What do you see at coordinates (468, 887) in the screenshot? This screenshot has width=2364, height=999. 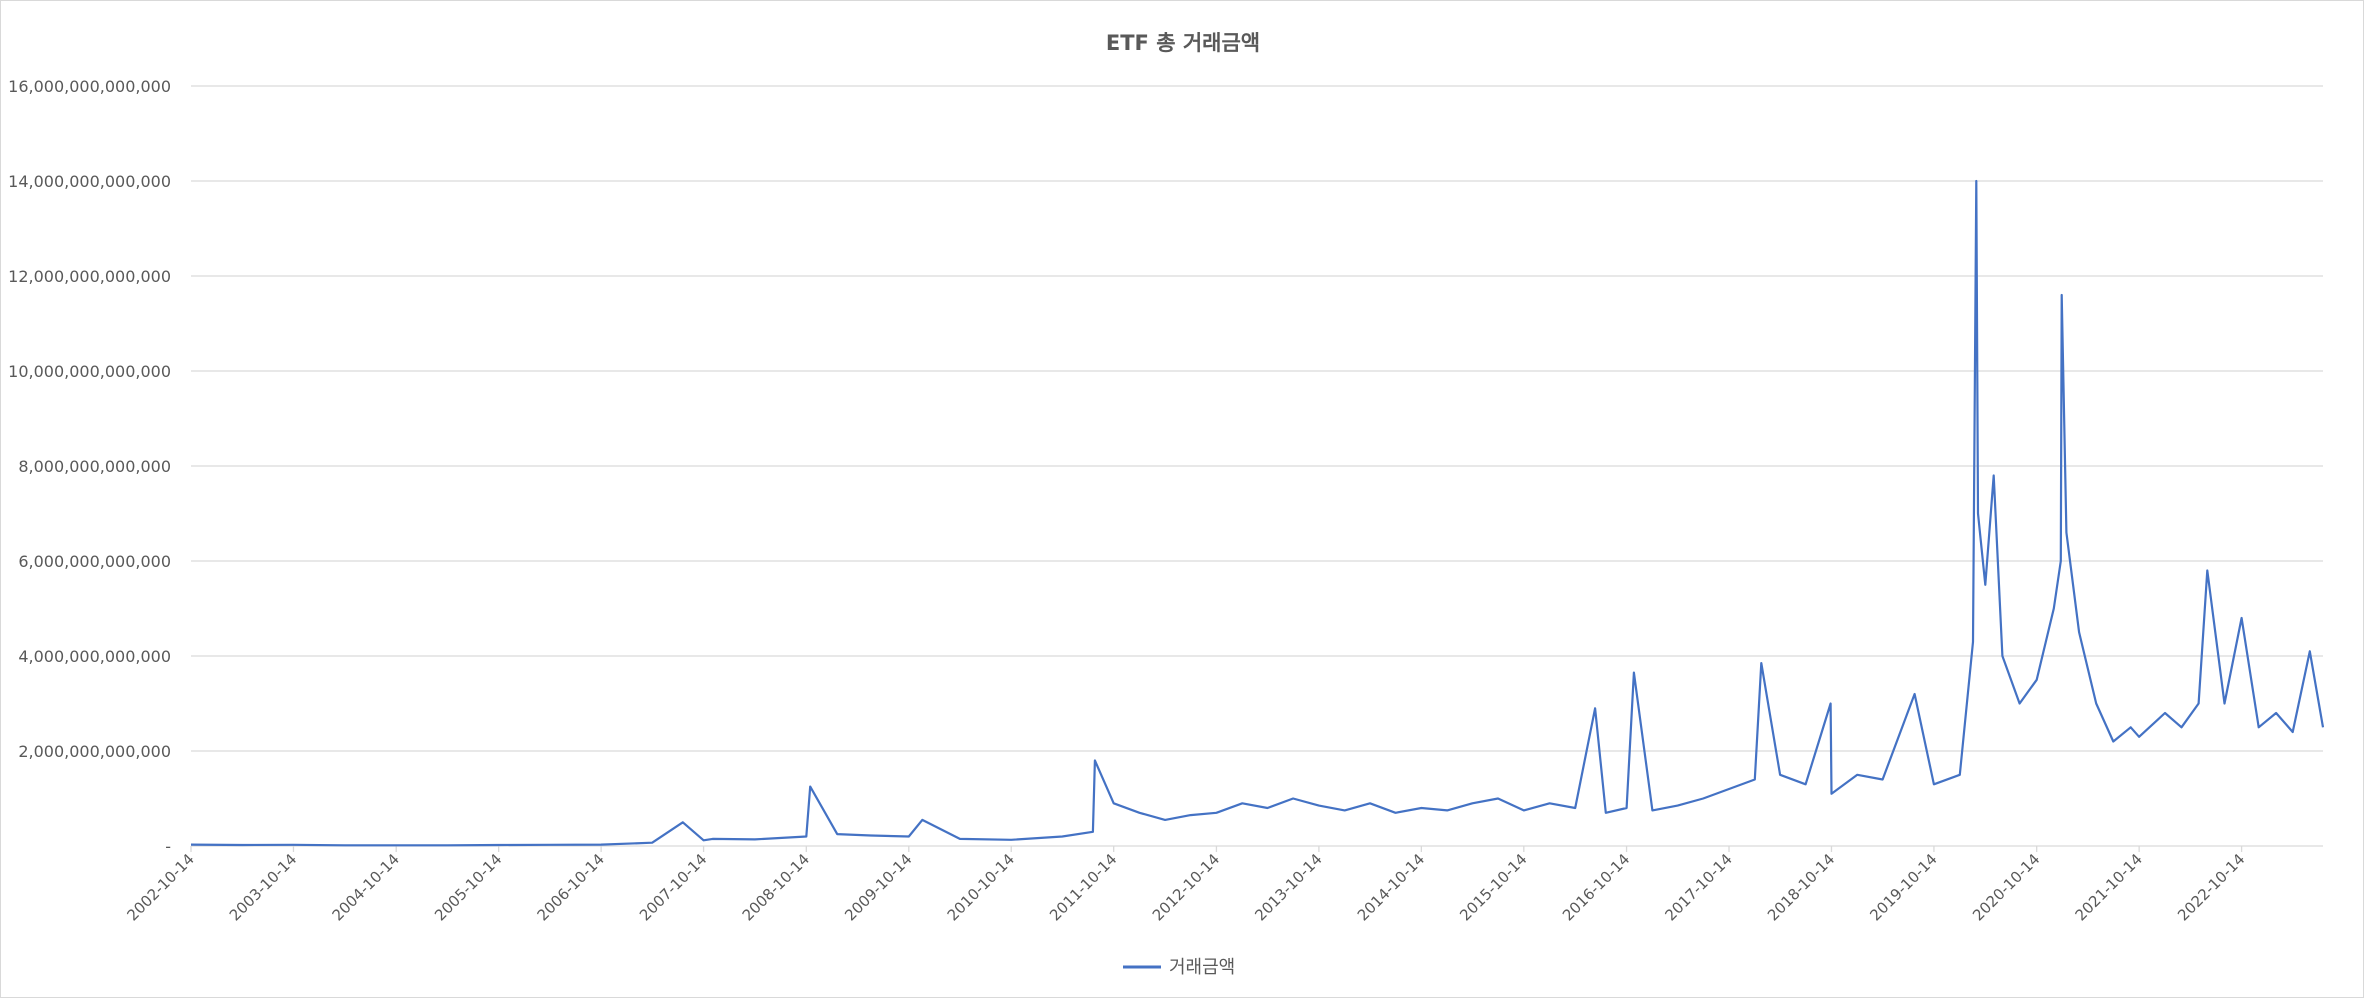 I see `x-tick-label: 2005-10-14` at bounding box center [468, 887].